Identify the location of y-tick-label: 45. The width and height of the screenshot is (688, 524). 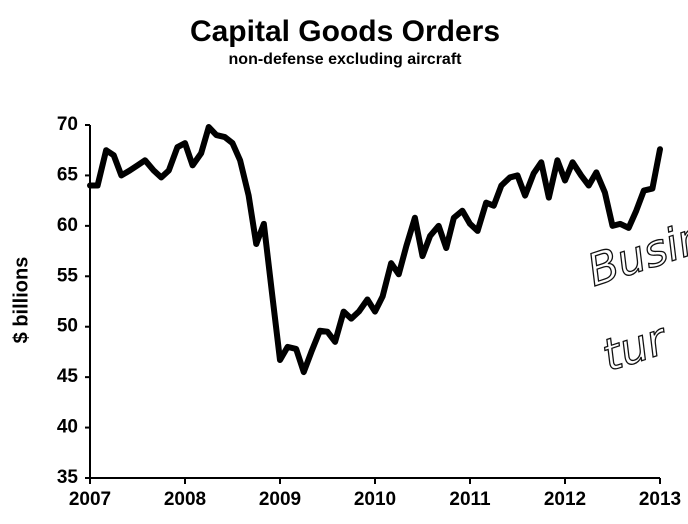
(68, 376).